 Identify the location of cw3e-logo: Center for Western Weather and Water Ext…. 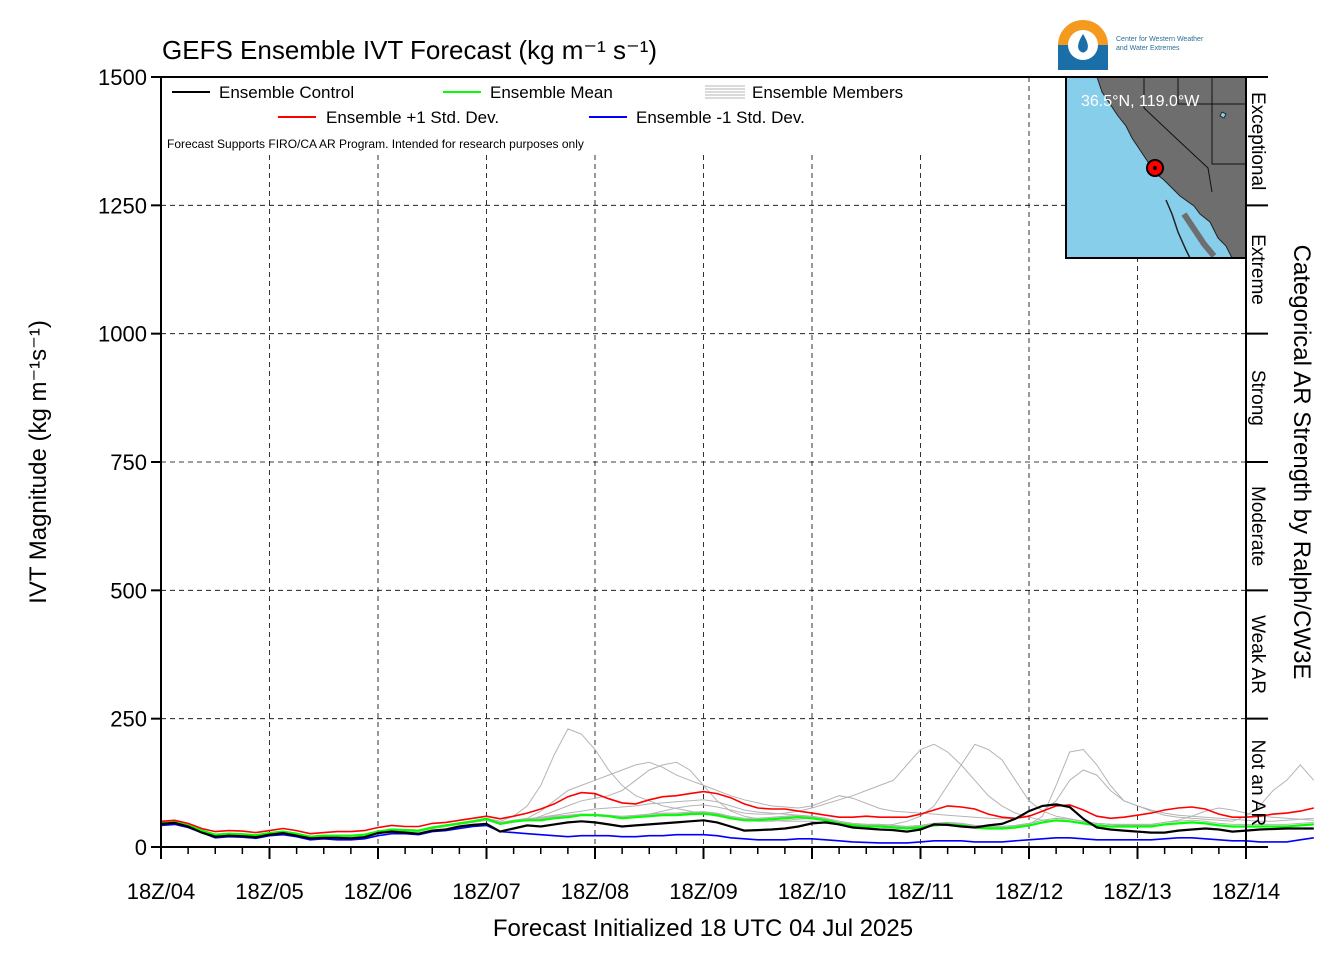
(1131, 45).